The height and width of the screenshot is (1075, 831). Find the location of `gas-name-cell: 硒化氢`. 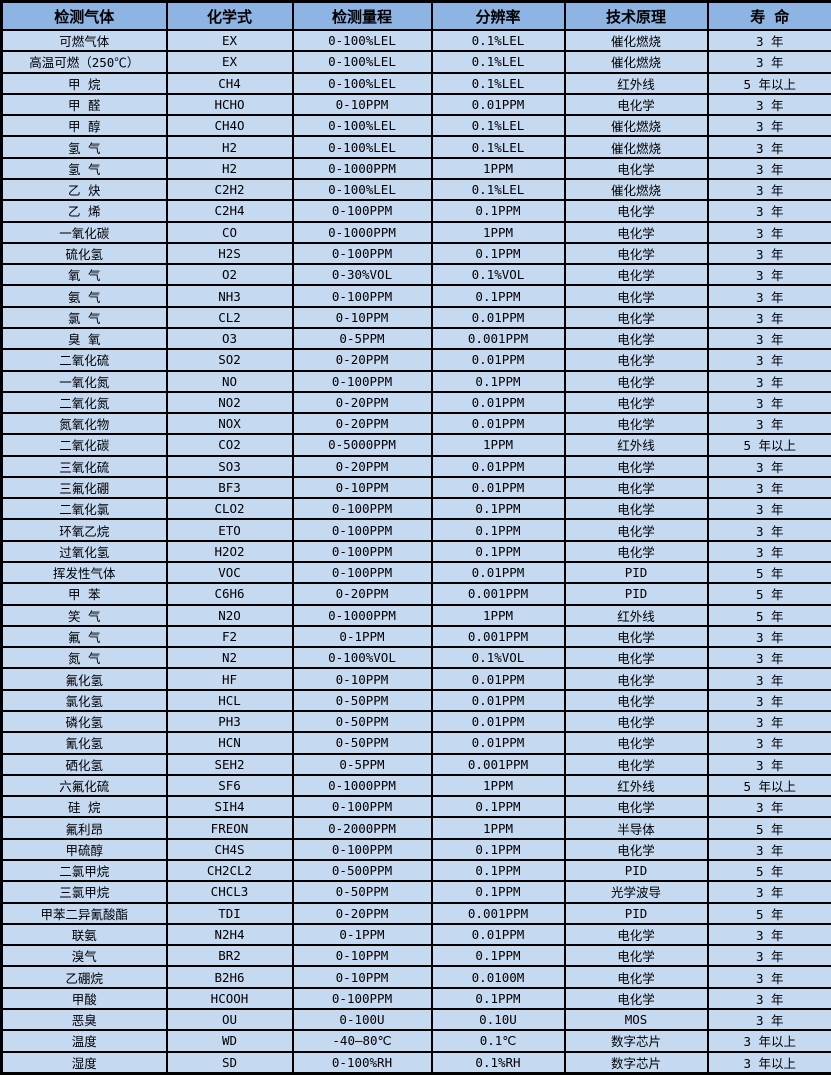

gas-name-cell: 硒化氢 is located at coordinates (84, 764).